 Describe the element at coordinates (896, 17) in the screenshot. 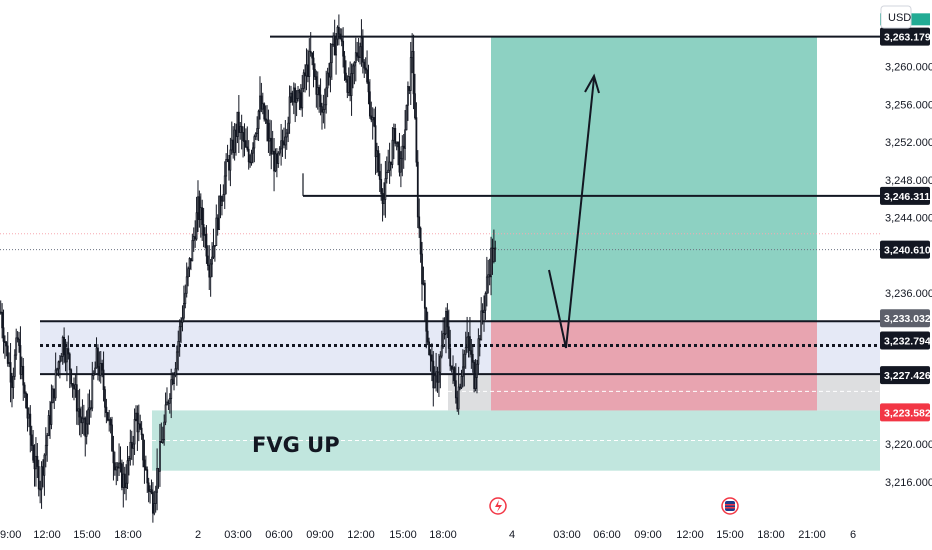

I see `currency-box: USD` at that location.